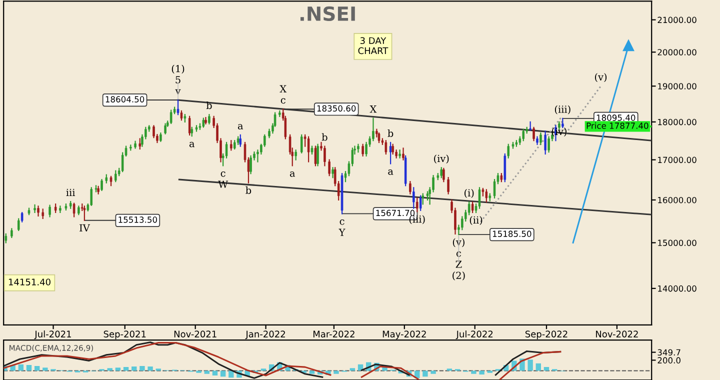 This screenshot has width=720, height=380. Describe the element at coordinates (677, 20) in the screenshot. I see `y-tick-label: 21000.00` at that location.